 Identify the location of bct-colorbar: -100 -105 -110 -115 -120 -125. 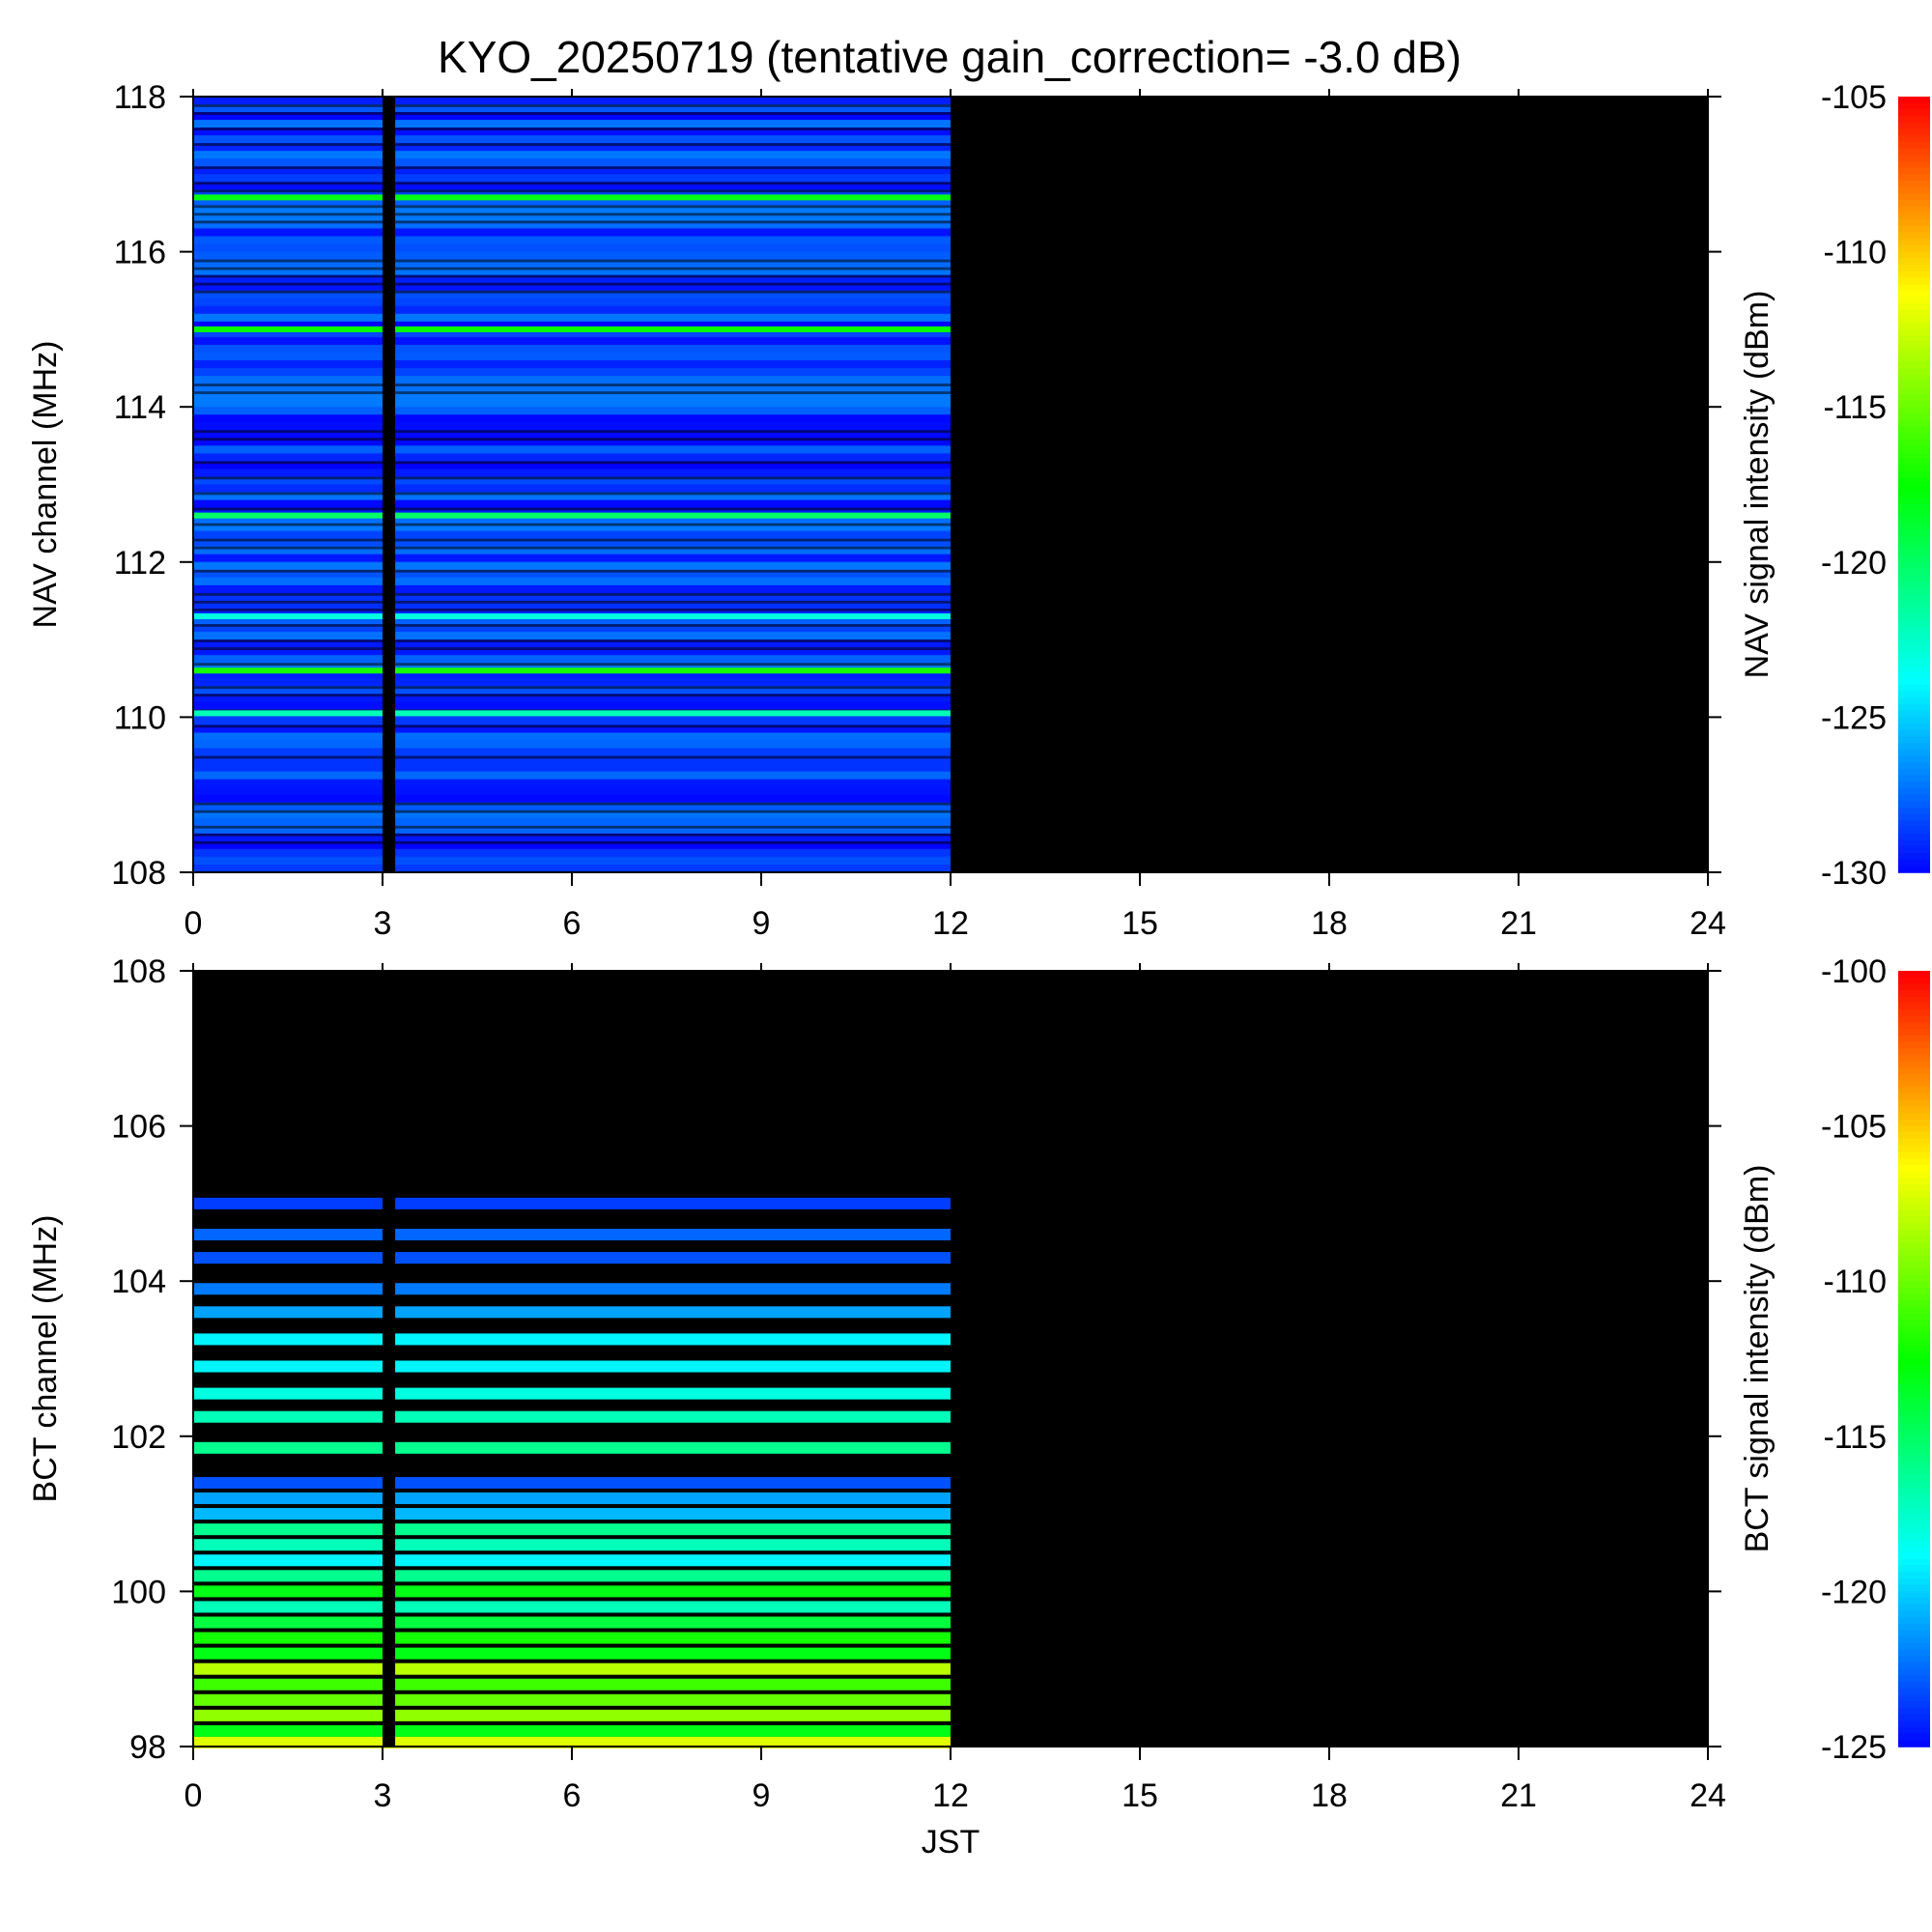
(1875, 1359).